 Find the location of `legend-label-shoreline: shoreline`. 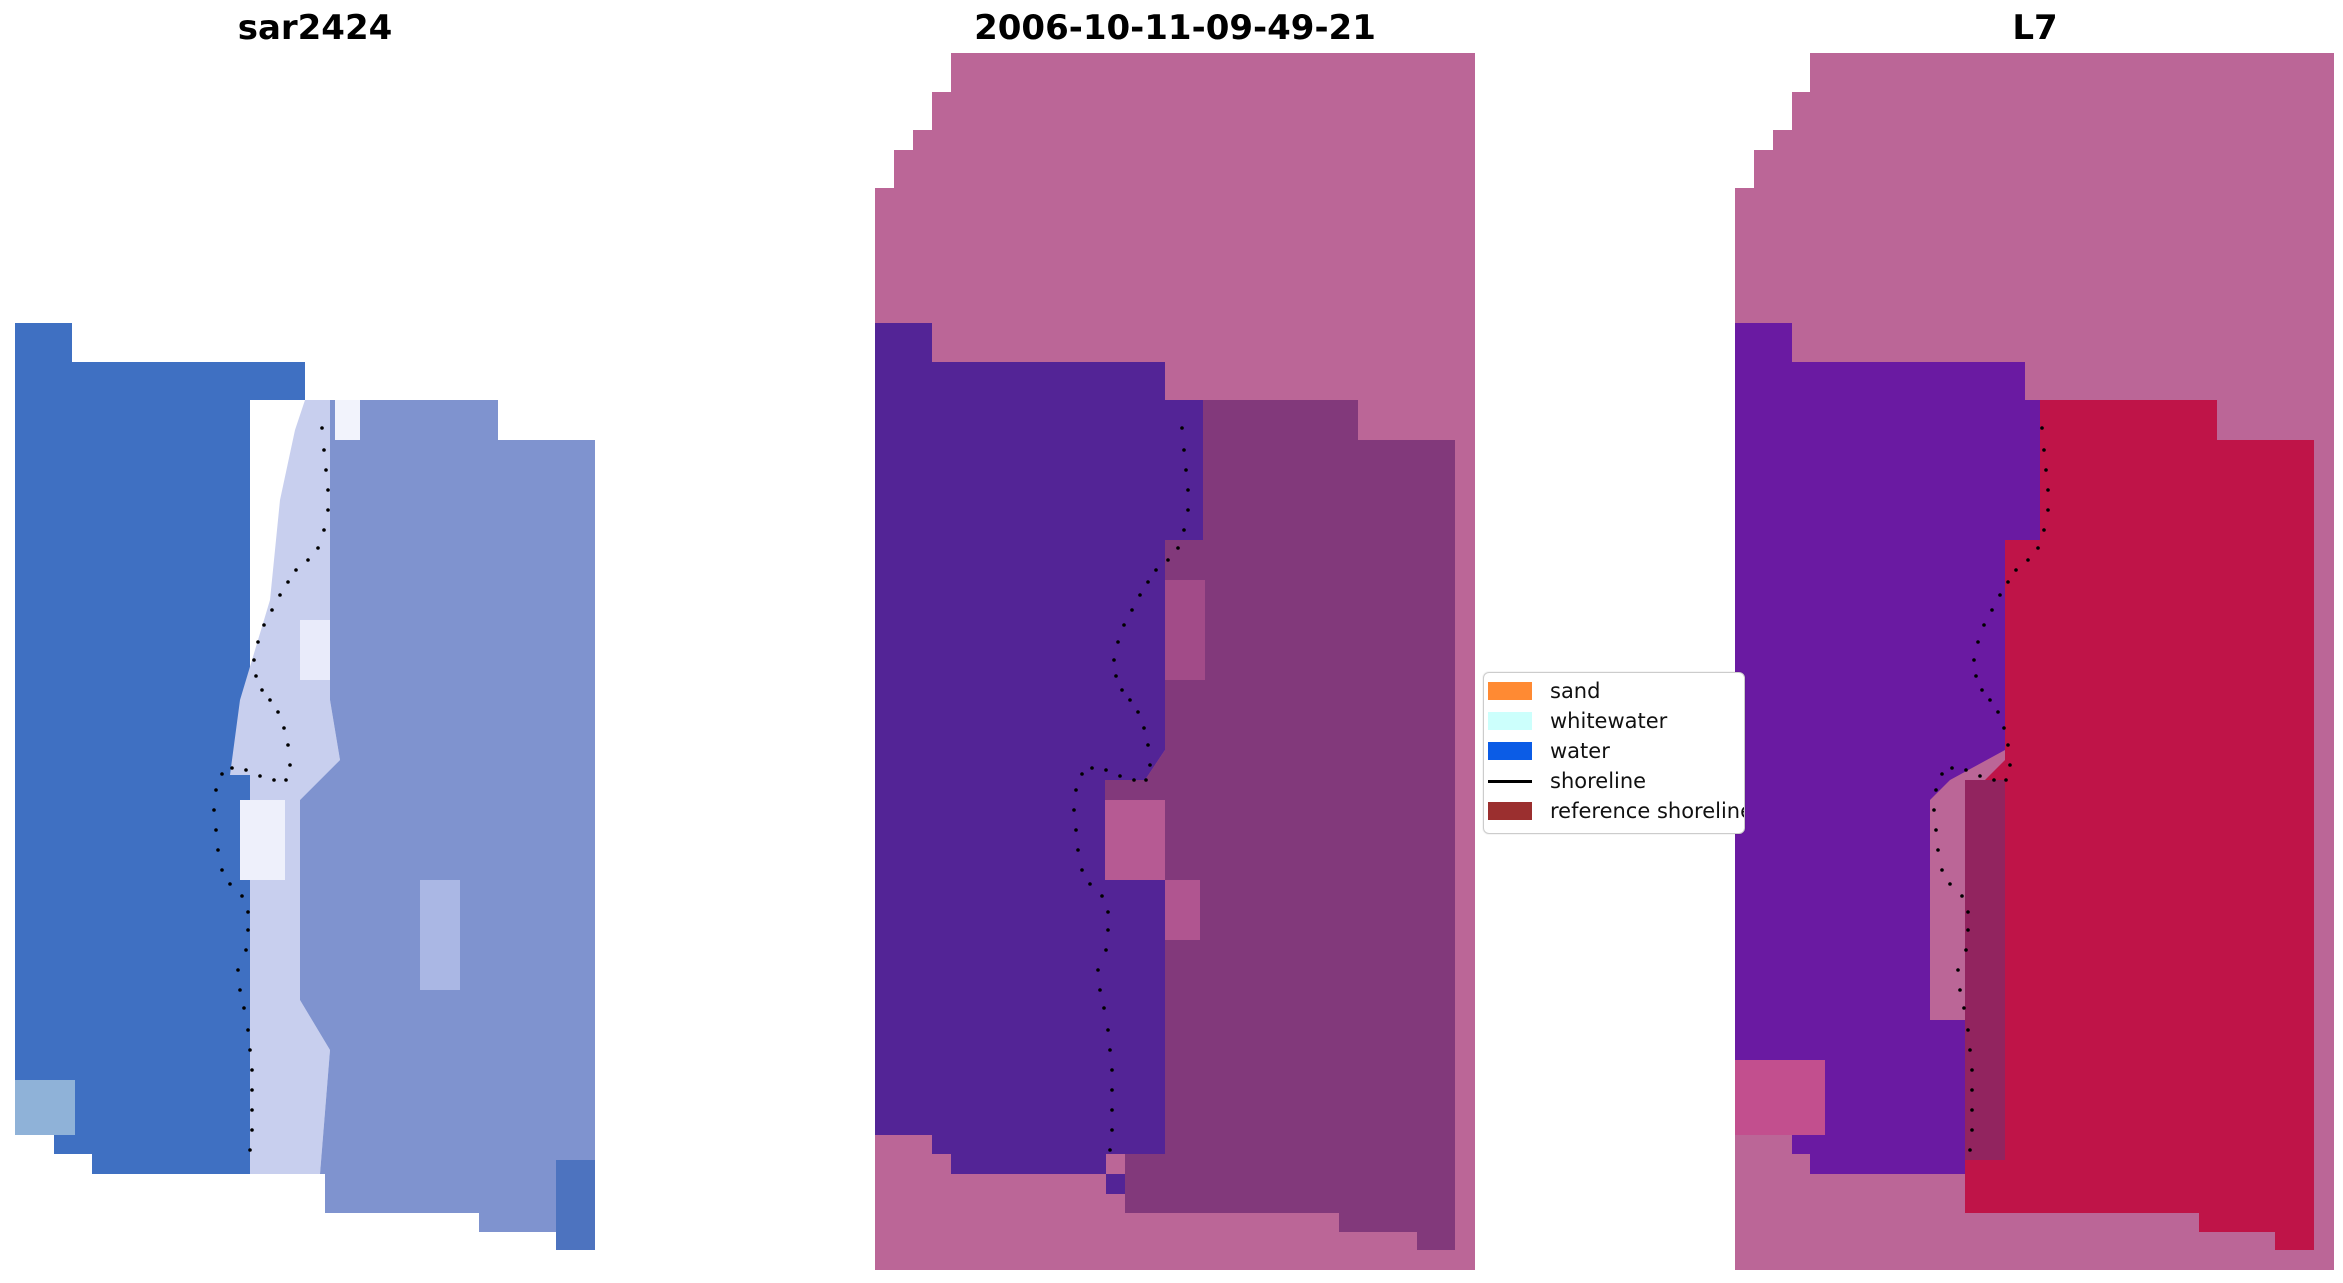

legend-label-shoreline: shoreline is located at coordinates (1598, 781).